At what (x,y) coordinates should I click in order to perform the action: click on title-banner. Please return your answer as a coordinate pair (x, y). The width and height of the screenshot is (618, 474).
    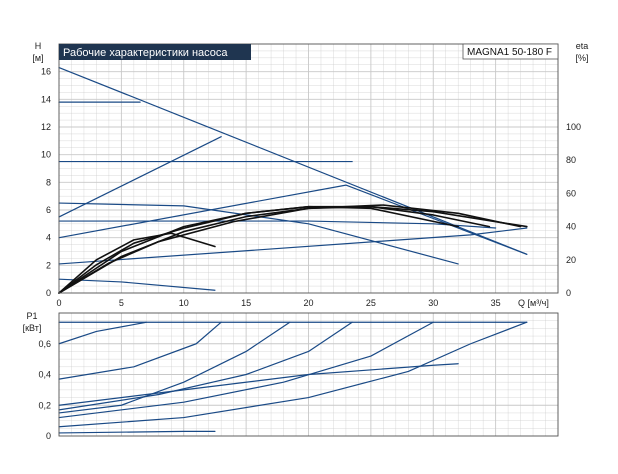
    Looking at the image, I should click on (155, 52).